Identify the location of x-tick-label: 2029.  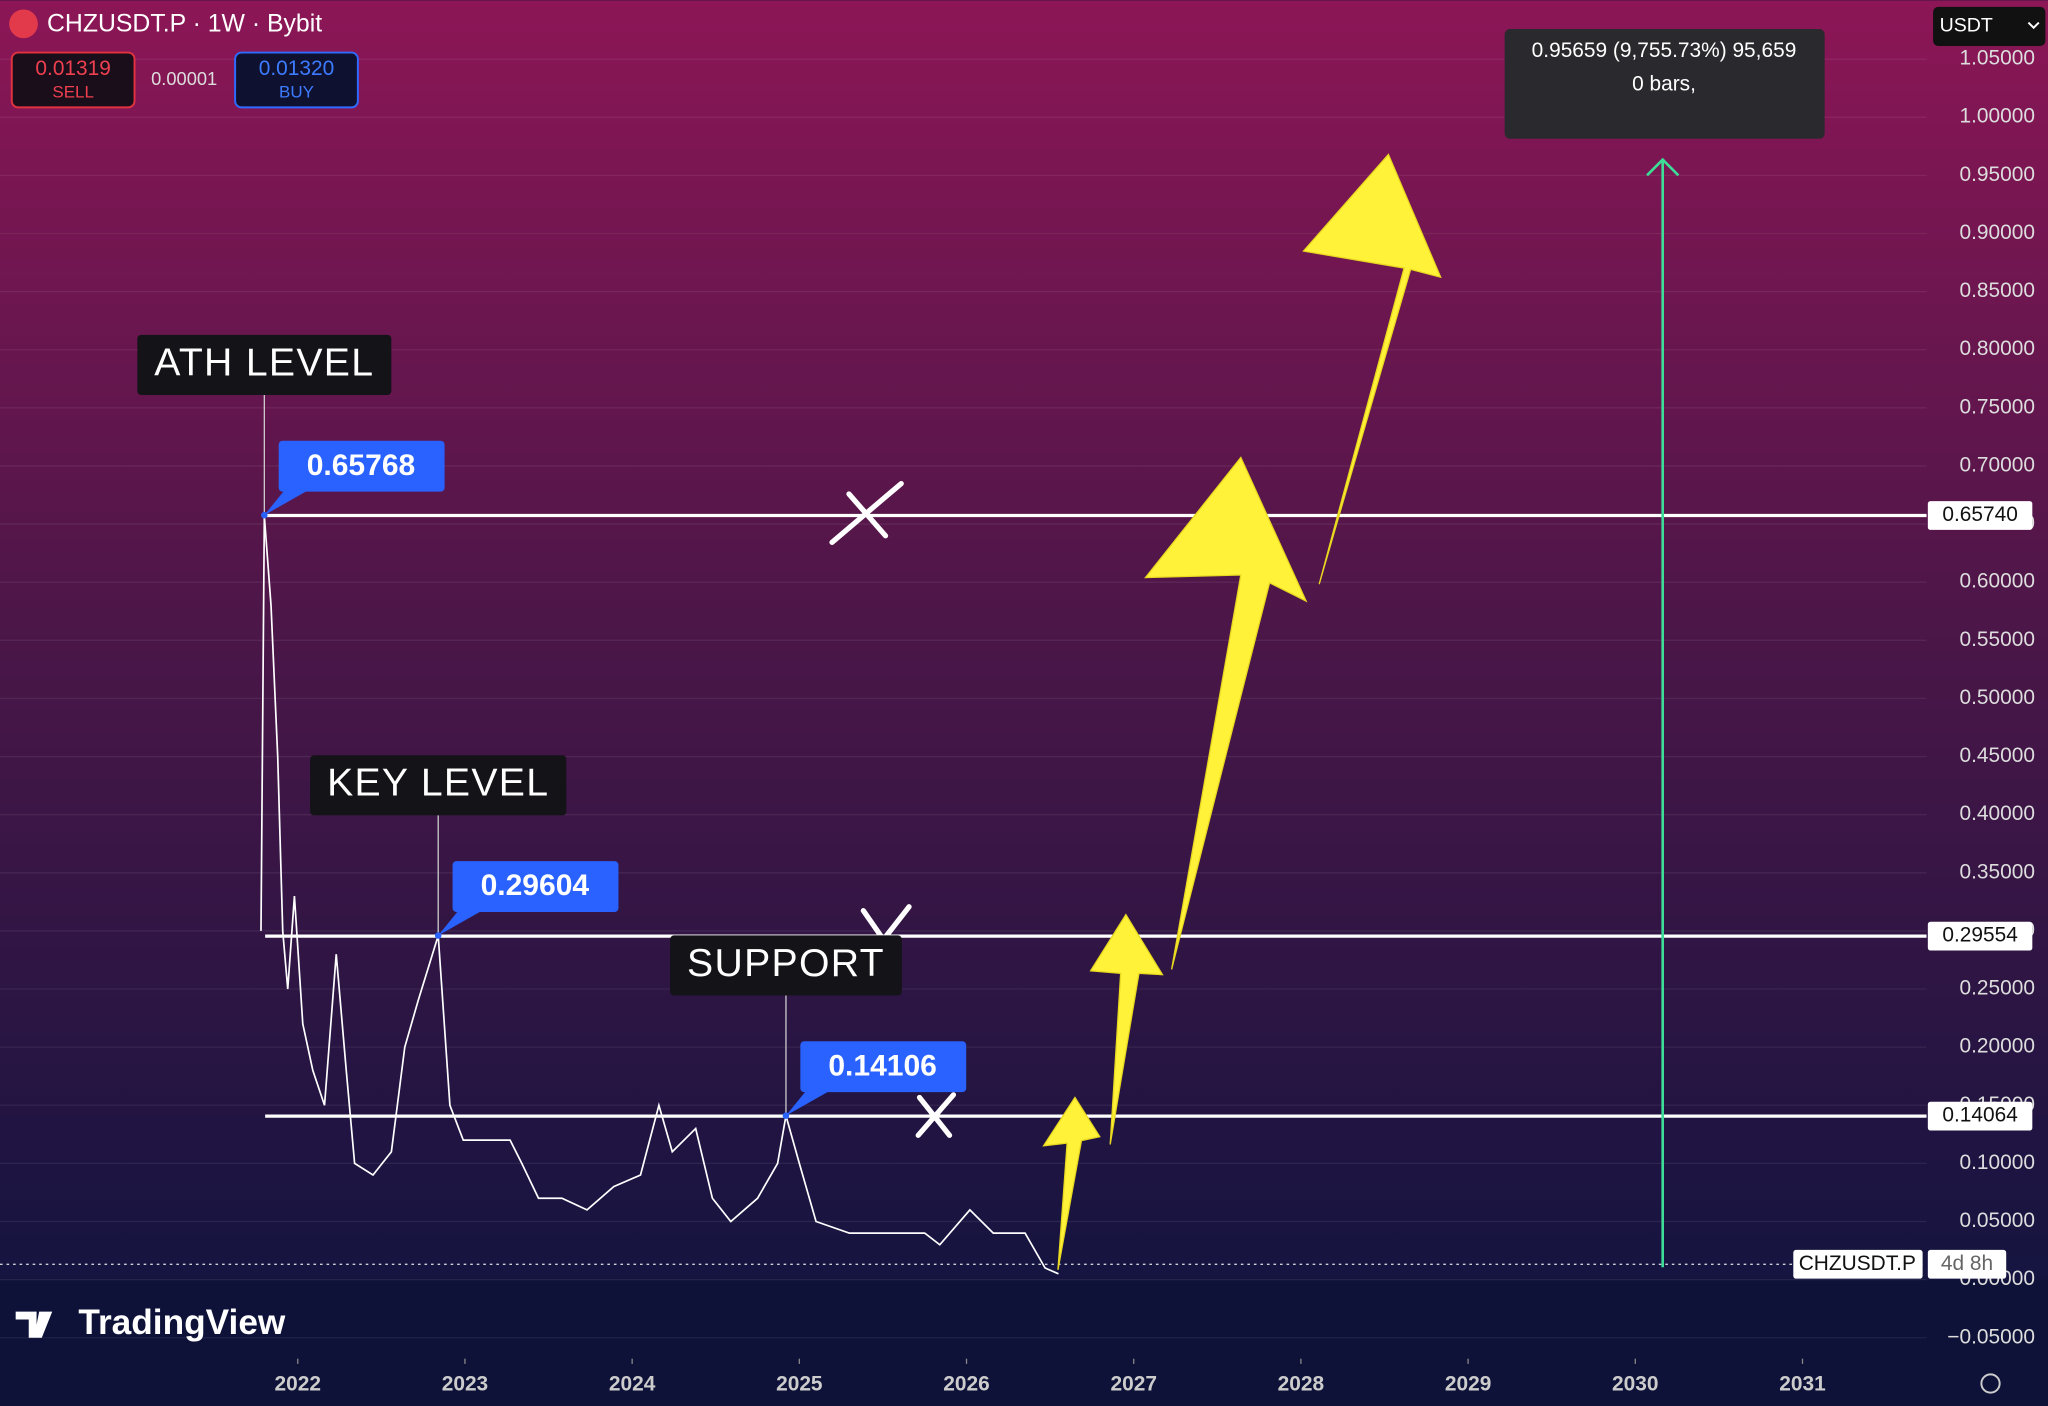
(1468, 1383).